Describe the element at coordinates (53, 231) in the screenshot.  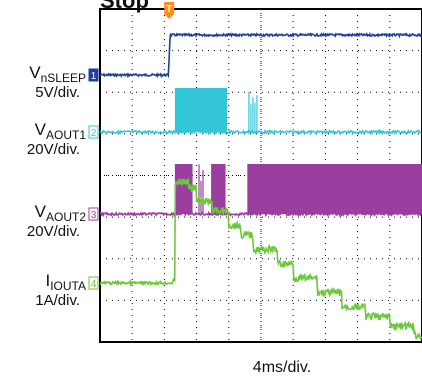
I see `channel-scale-aout2: 20V/div.` at that location.